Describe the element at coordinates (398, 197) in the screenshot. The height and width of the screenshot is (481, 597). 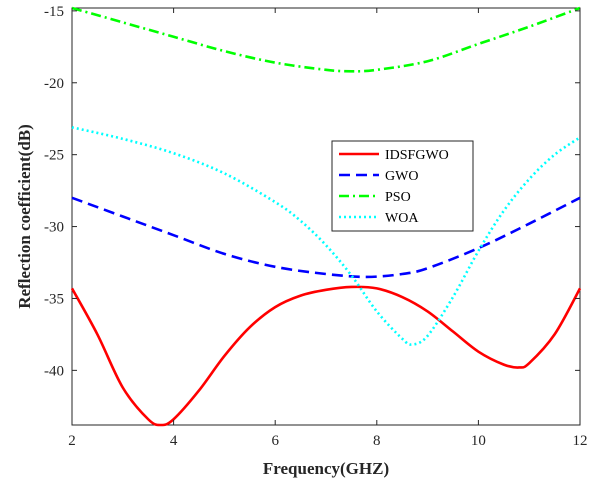
I see `legend-label-pso: PSO` at that location.